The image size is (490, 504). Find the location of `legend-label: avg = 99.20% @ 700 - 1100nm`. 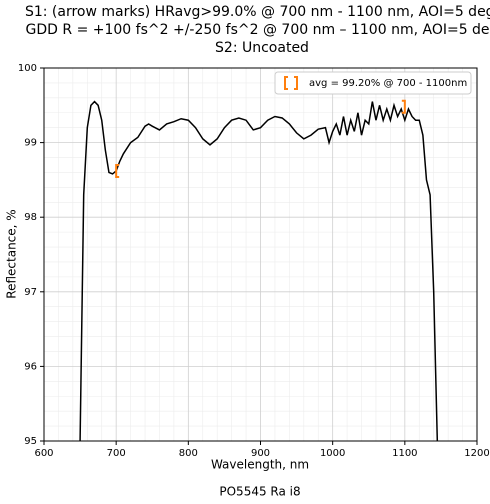

legend-label: avg = 99.20% @ 700 - 1100nm is located at coordinates (388, 83).